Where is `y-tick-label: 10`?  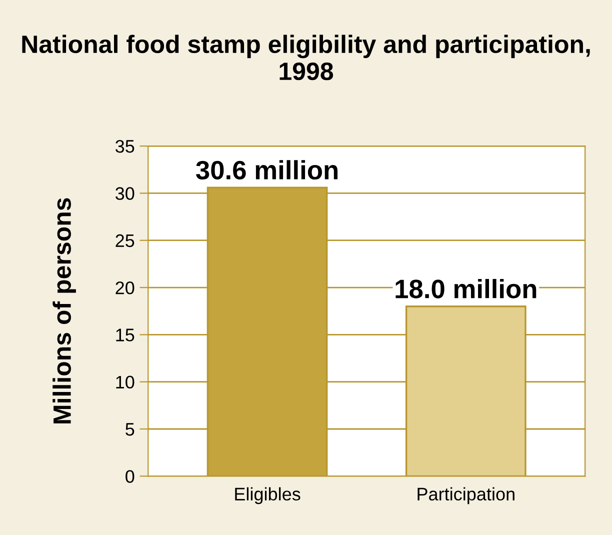 y-tick-label: 10 is located at coordinates (125, 382).